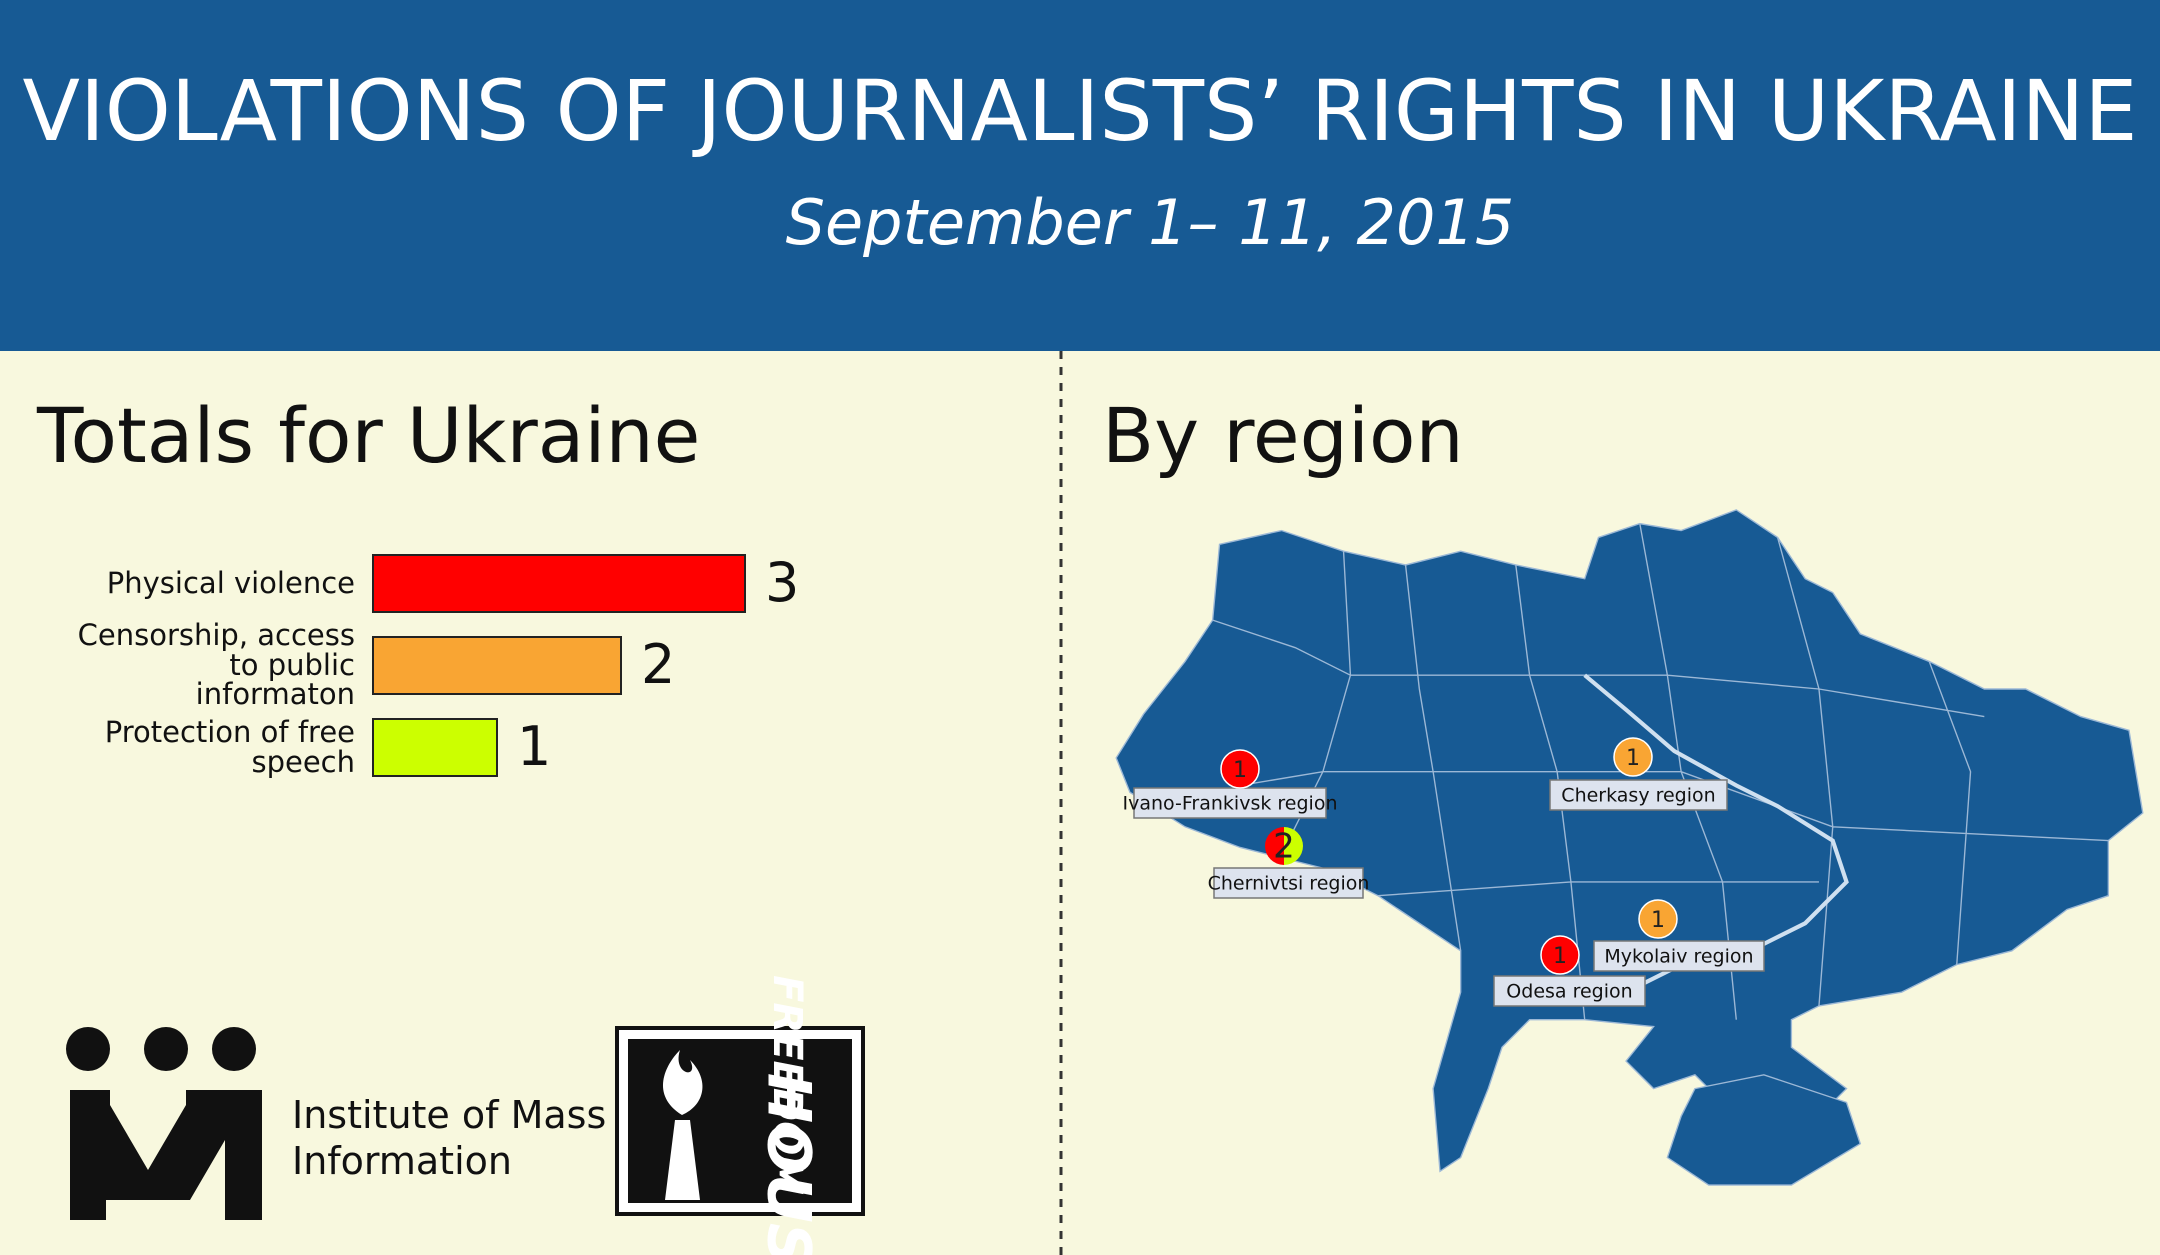  Describe the element at coordinates (658, 664) in the screenshot. I see `value-label: 2` at that location.